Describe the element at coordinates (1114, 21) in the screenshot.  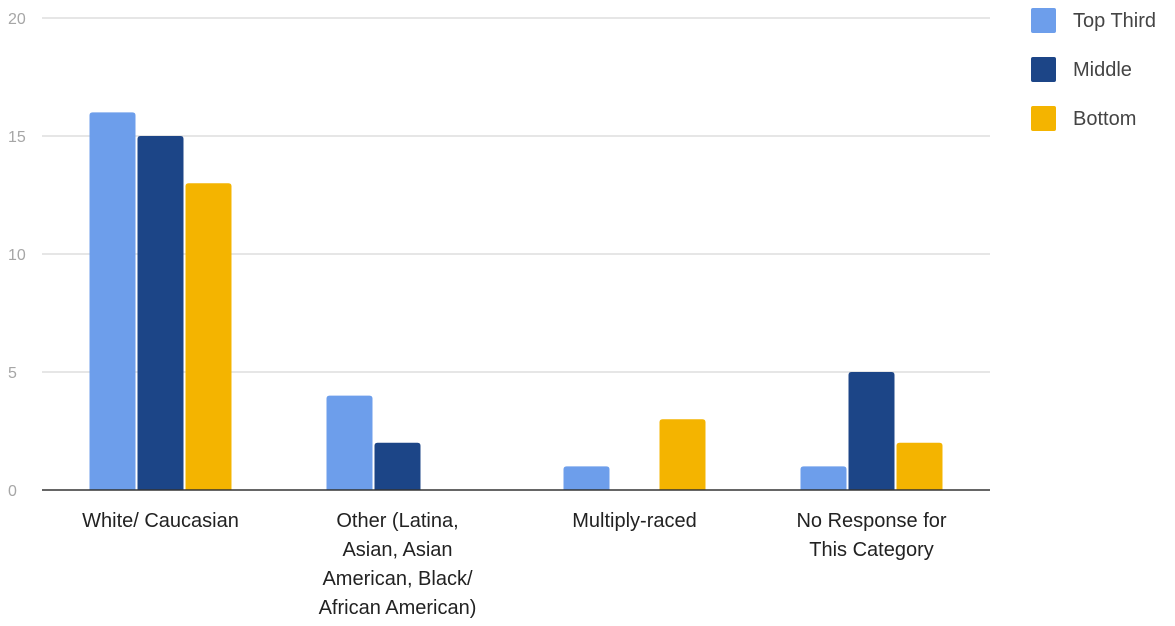
I see `legend-label-top-third: Top Third` at that location.